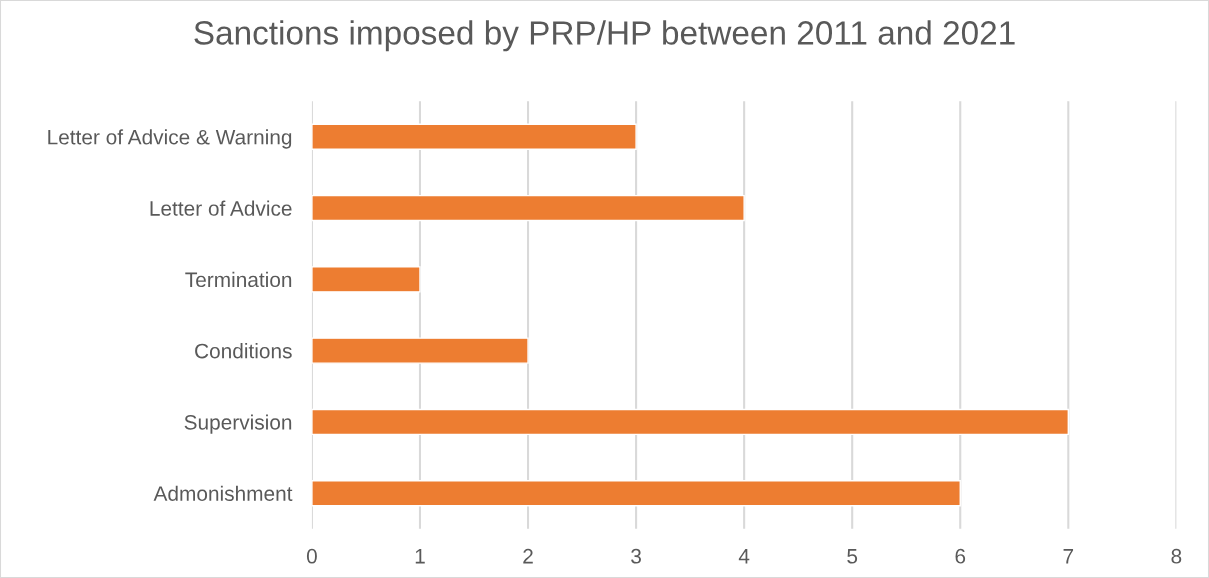  What do you see at coordinates (238, 279) in the screenshot?
I see `y-tick-label: Termination` at bounding box center [238, 279].